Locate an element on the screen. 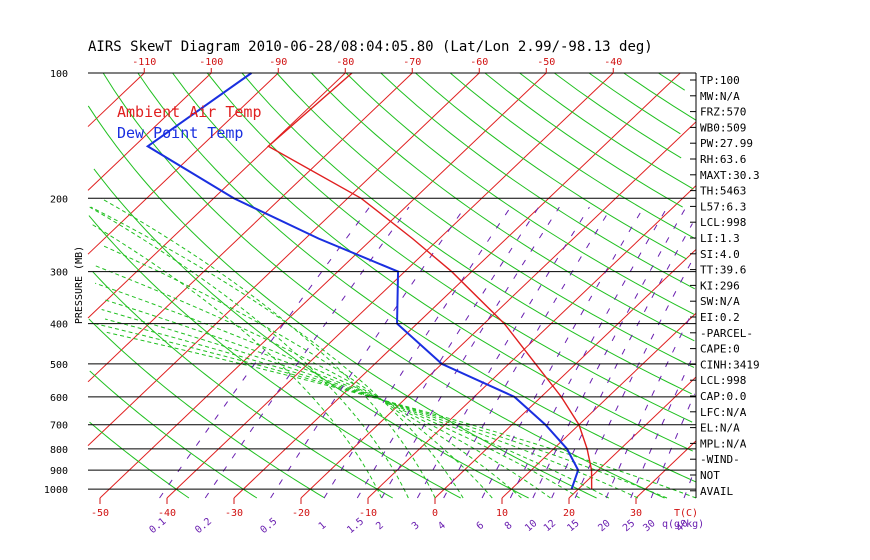 Image resolution: width=870 pixels, height=560 pixels. temp-unit-label: T(C) is located at coordinates (686, 513).